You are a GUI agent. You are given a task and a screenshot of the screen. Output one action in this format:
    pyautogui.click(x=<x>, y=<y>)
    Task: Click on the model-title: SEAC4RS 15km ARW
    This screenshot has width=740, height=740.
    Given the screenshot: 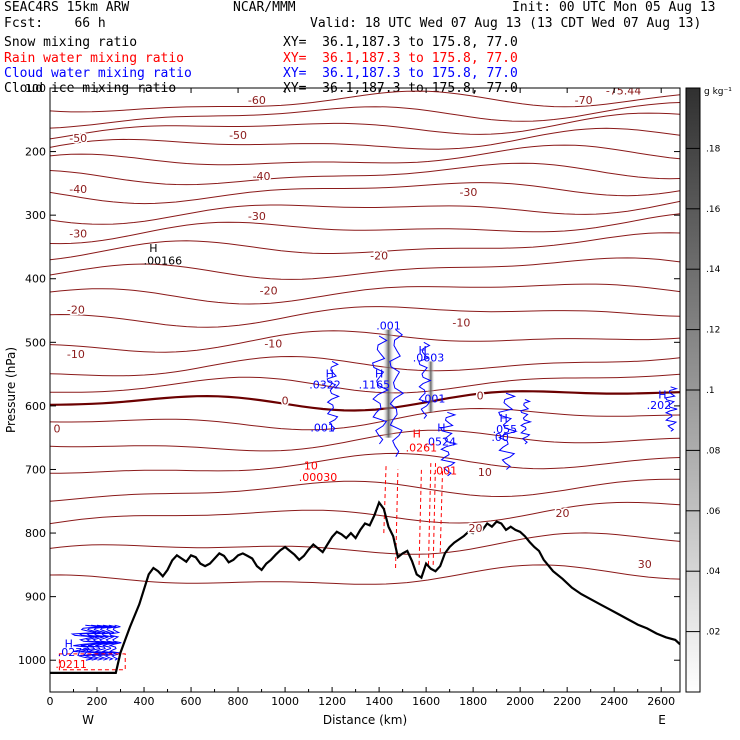 What is the action you would take?
    pyautogui.click(x=67, y=7)
    